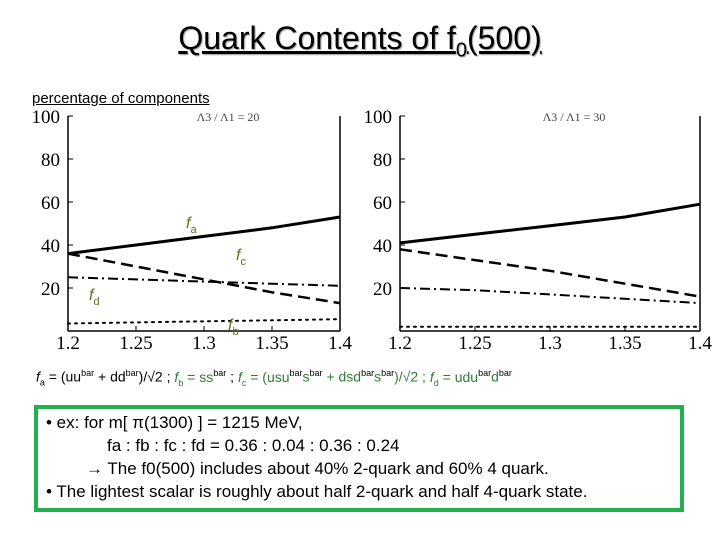 This screenshot has width=720, height=540. What do you see at coordinates (574, 117) in the screenshot?
I see `parameter-annotation: Λ3 / Λ1 = 30` at bounding box center [574, 117].